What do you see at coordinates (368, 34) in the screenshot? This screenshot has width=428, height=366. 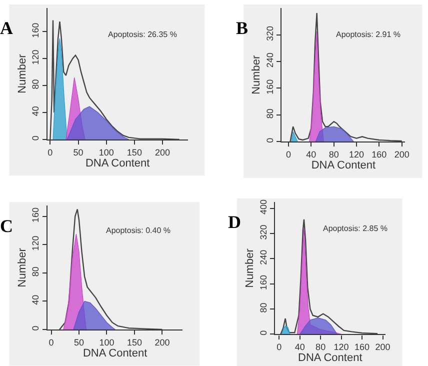 I see `annotation: Apoptosis: 2.91 %` at bounding box center [368, 34].